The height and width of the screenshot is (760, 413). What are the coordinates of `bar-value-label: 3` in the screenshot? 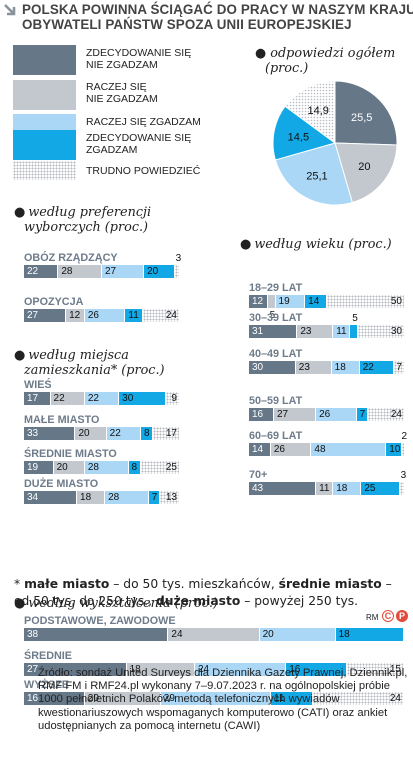 It's located at (178, 258).